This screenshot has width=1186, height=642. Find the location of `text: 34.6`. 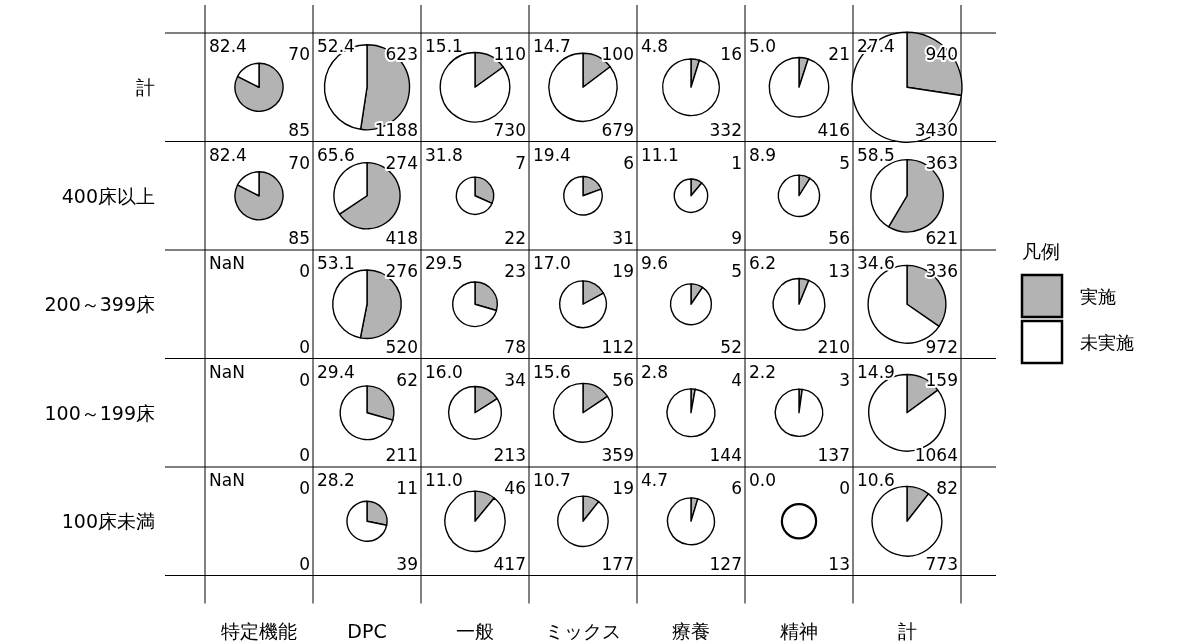

text: 34.6 is located at coordinates (876, 263).